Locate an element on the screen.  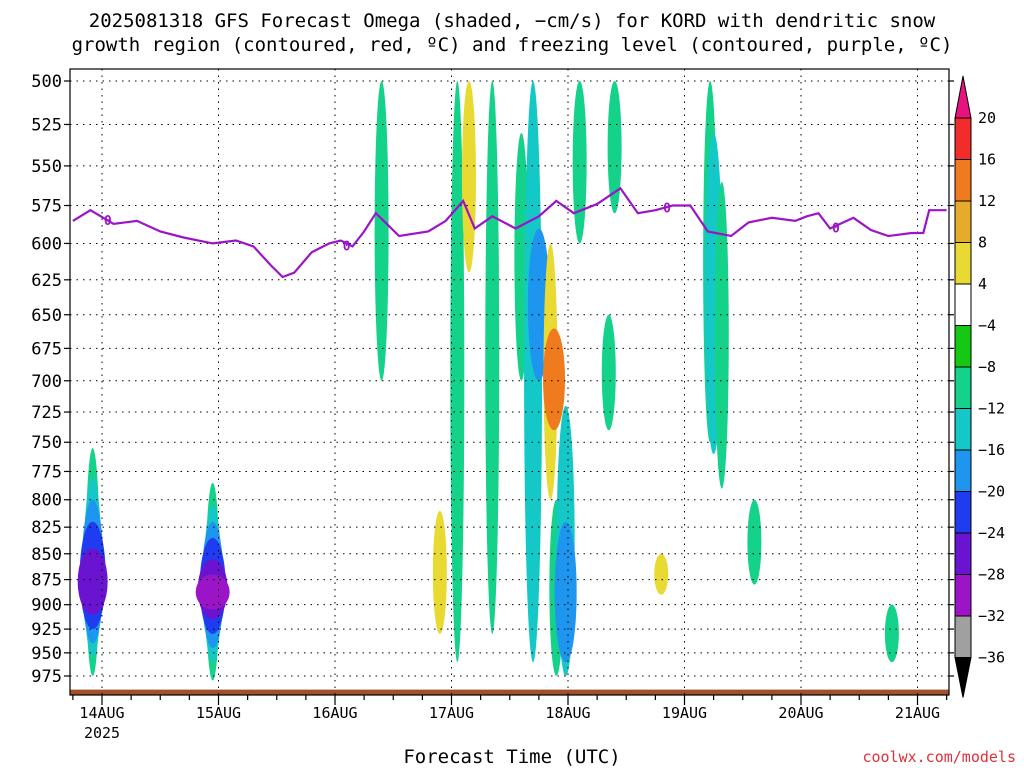
y-tick-label: 950 is located at coordinates (46, 654).